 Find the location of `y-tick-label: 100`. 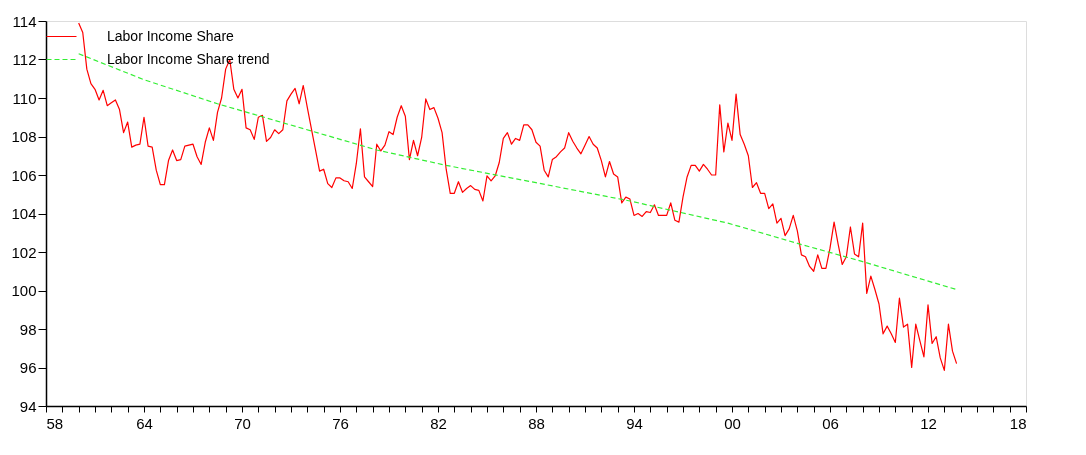

y-tick-label: 100 is located at coordinates (24, 290).